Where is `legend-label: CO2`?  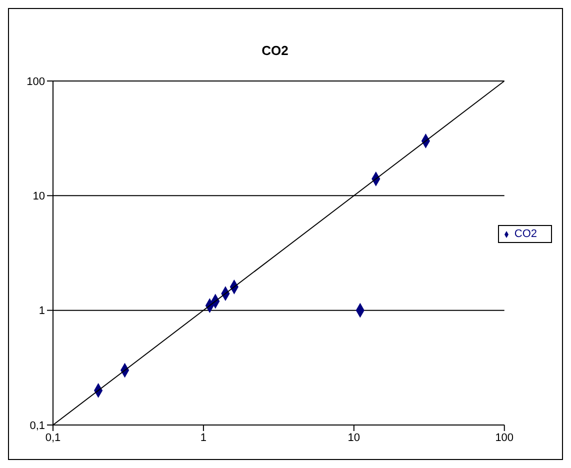
legend-label: CO2 is located at coordinates (525, 234).